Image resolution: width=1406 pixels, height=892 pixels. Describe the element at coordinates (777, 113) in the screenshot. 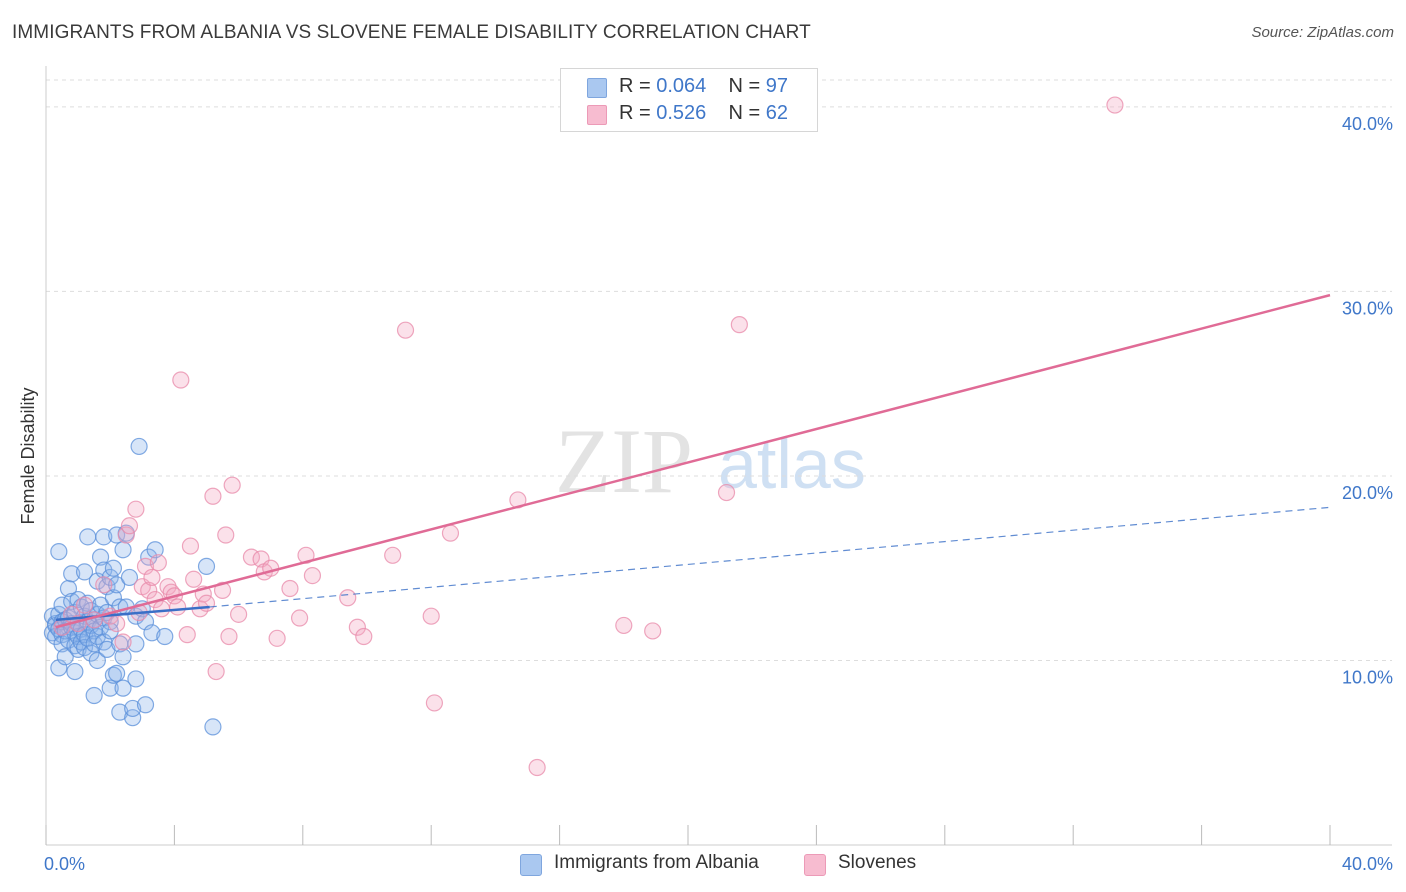

I see `legend-n-value-slovenes: 62` at that location.